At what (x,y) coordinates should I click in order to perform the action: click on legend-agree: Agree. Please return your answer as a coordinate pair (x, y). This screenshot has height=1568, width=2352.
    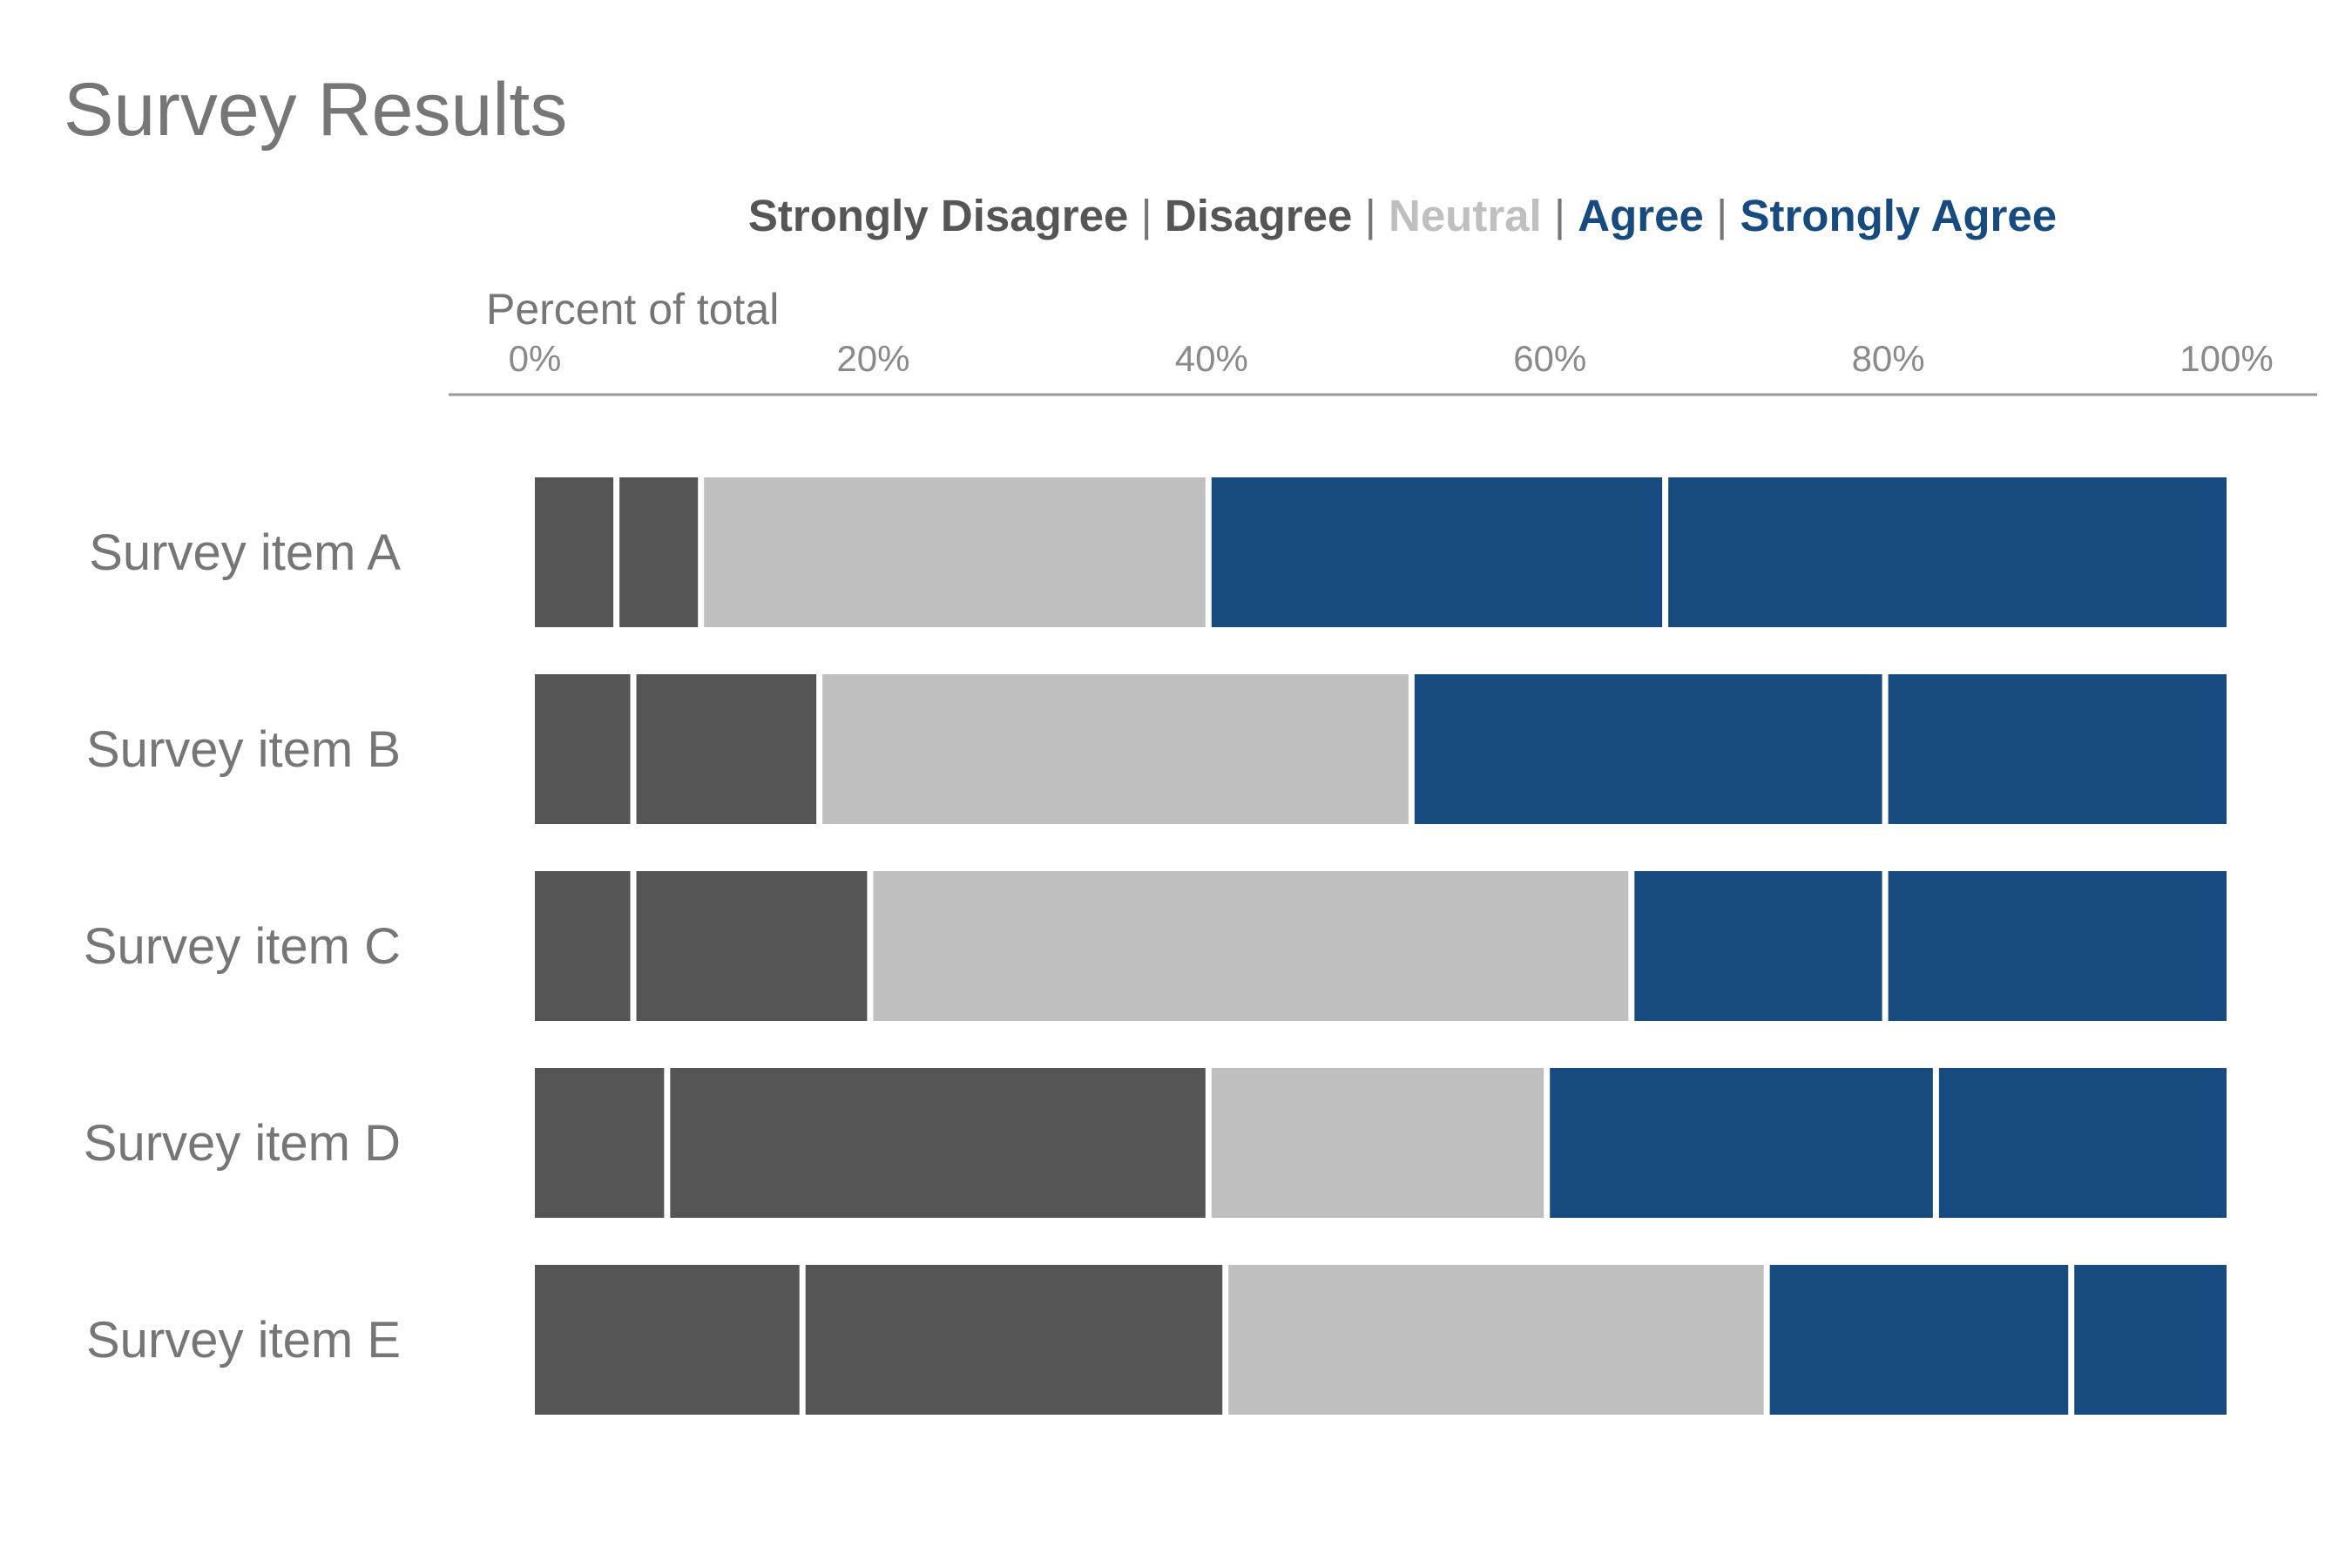
    Looking at the image, I should click on (1641, 215).